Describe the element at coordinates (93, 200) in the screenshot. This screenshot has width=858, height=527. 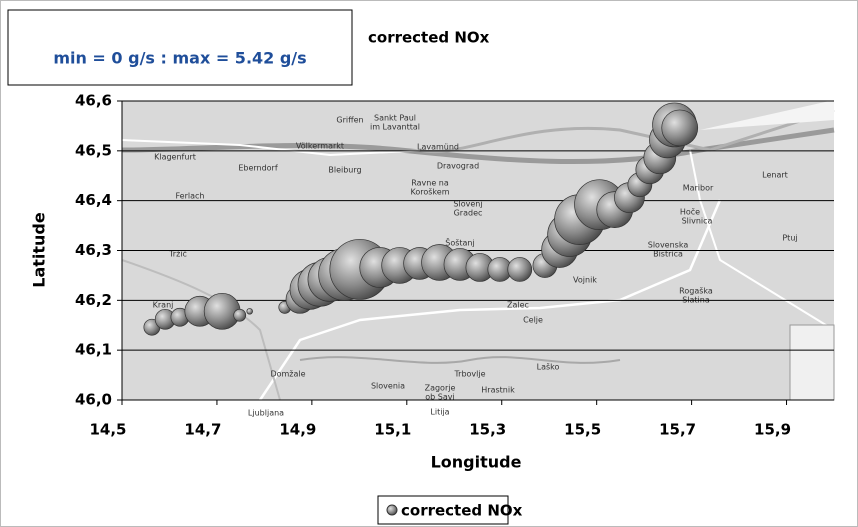
I see `y-tick-label: 46,4` at that location.